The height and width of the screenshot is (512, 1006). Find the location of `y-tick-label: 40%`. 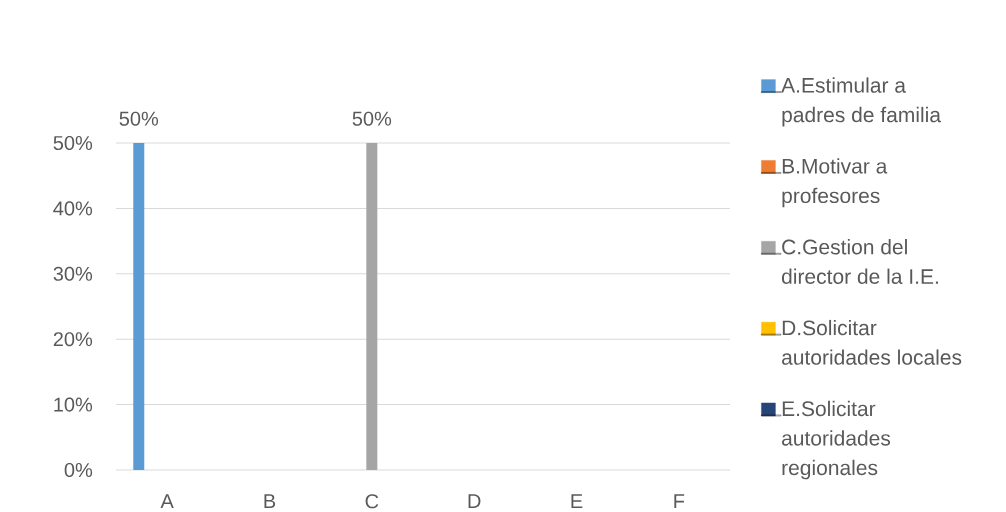

y-tick-label: 40% is located at coordinates (73, 208).